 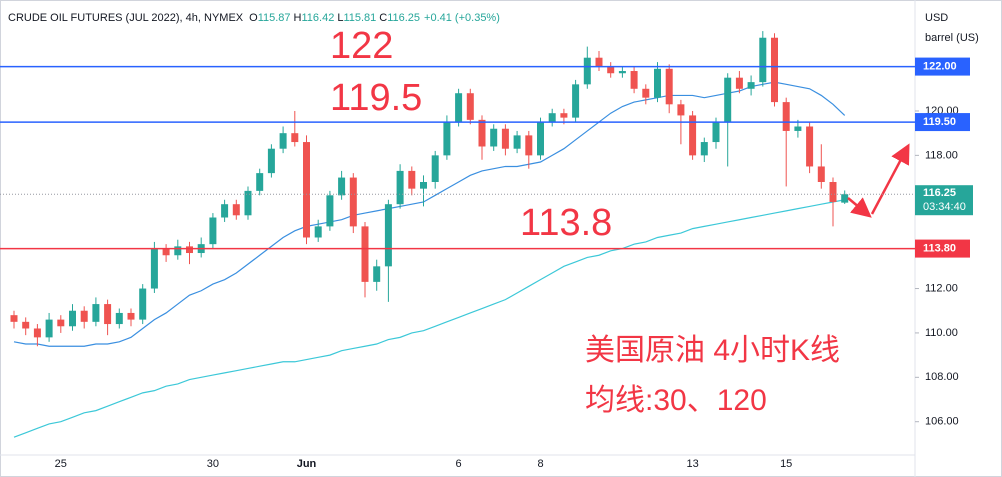 What do you see at coordinates (274, 18) in the screenshot?
I see `ohlc-value: 115.87` at bounding box center [274, 18].